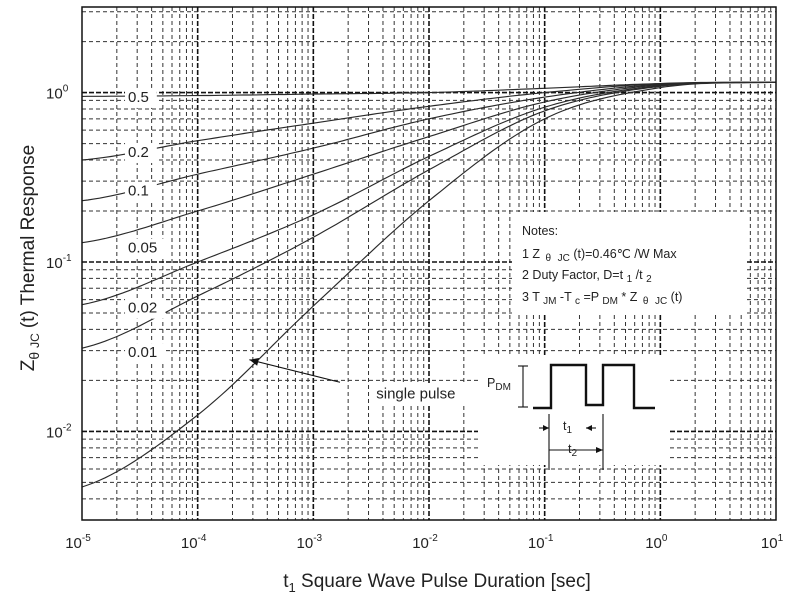  I want to click on arrow-line, so click(295, 371).